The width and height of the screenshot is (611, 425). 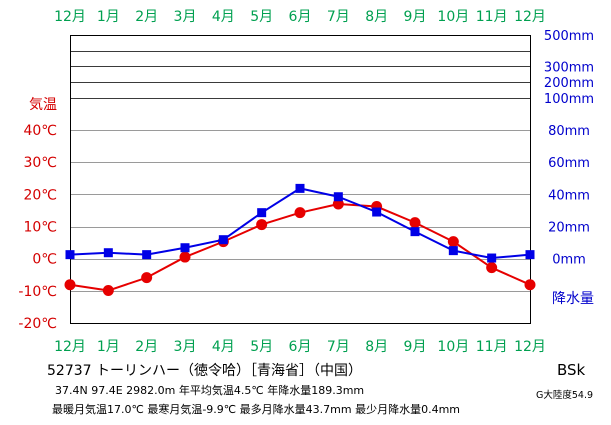 I want to click on precipitation-tick-label: 60mm, so click(x=569, y=163).